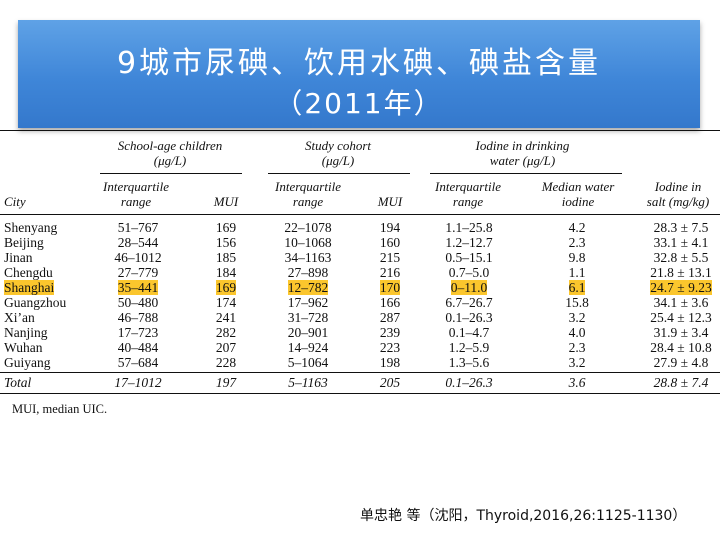  I want to click on group-header-children: School-age children (μg/L), so click(170, 153).